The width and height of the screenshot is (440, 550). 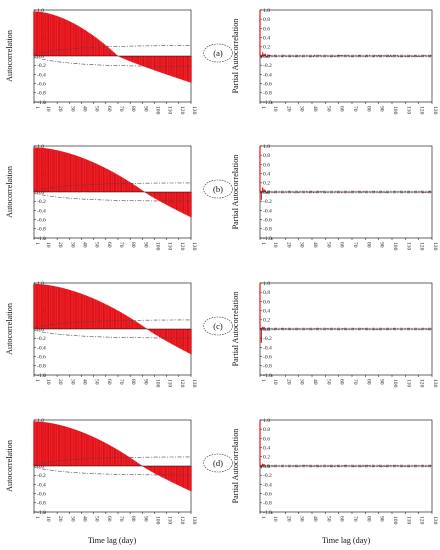 I want to click on x-axis-label-pacf: Time lag (day), so click(x=346, y=540).